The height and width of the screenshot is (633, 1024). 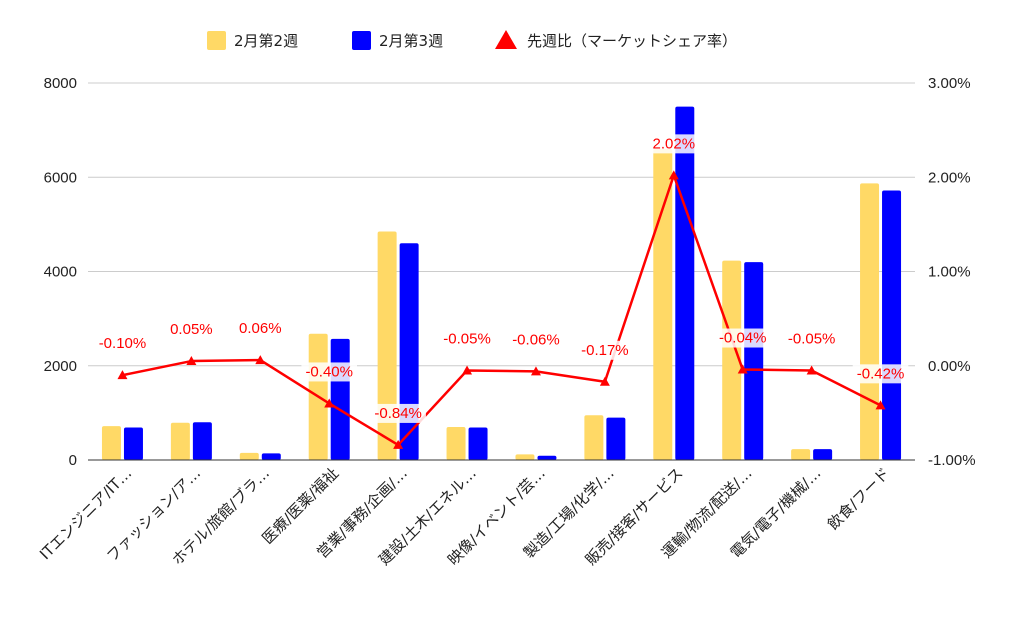 What do you see at coordinates (949, 272) in the screenshot?
I see `y-right-tick-label: 1.00%` at bounding box center [949, 272].